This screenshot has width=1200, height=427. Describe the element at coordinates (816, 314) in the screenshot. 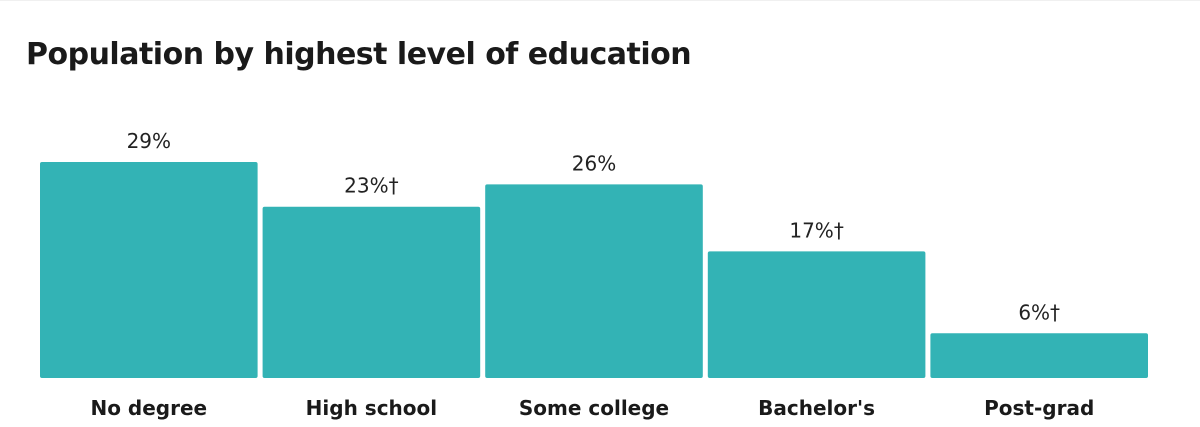

I see `bar-bachelor-s` at that location.